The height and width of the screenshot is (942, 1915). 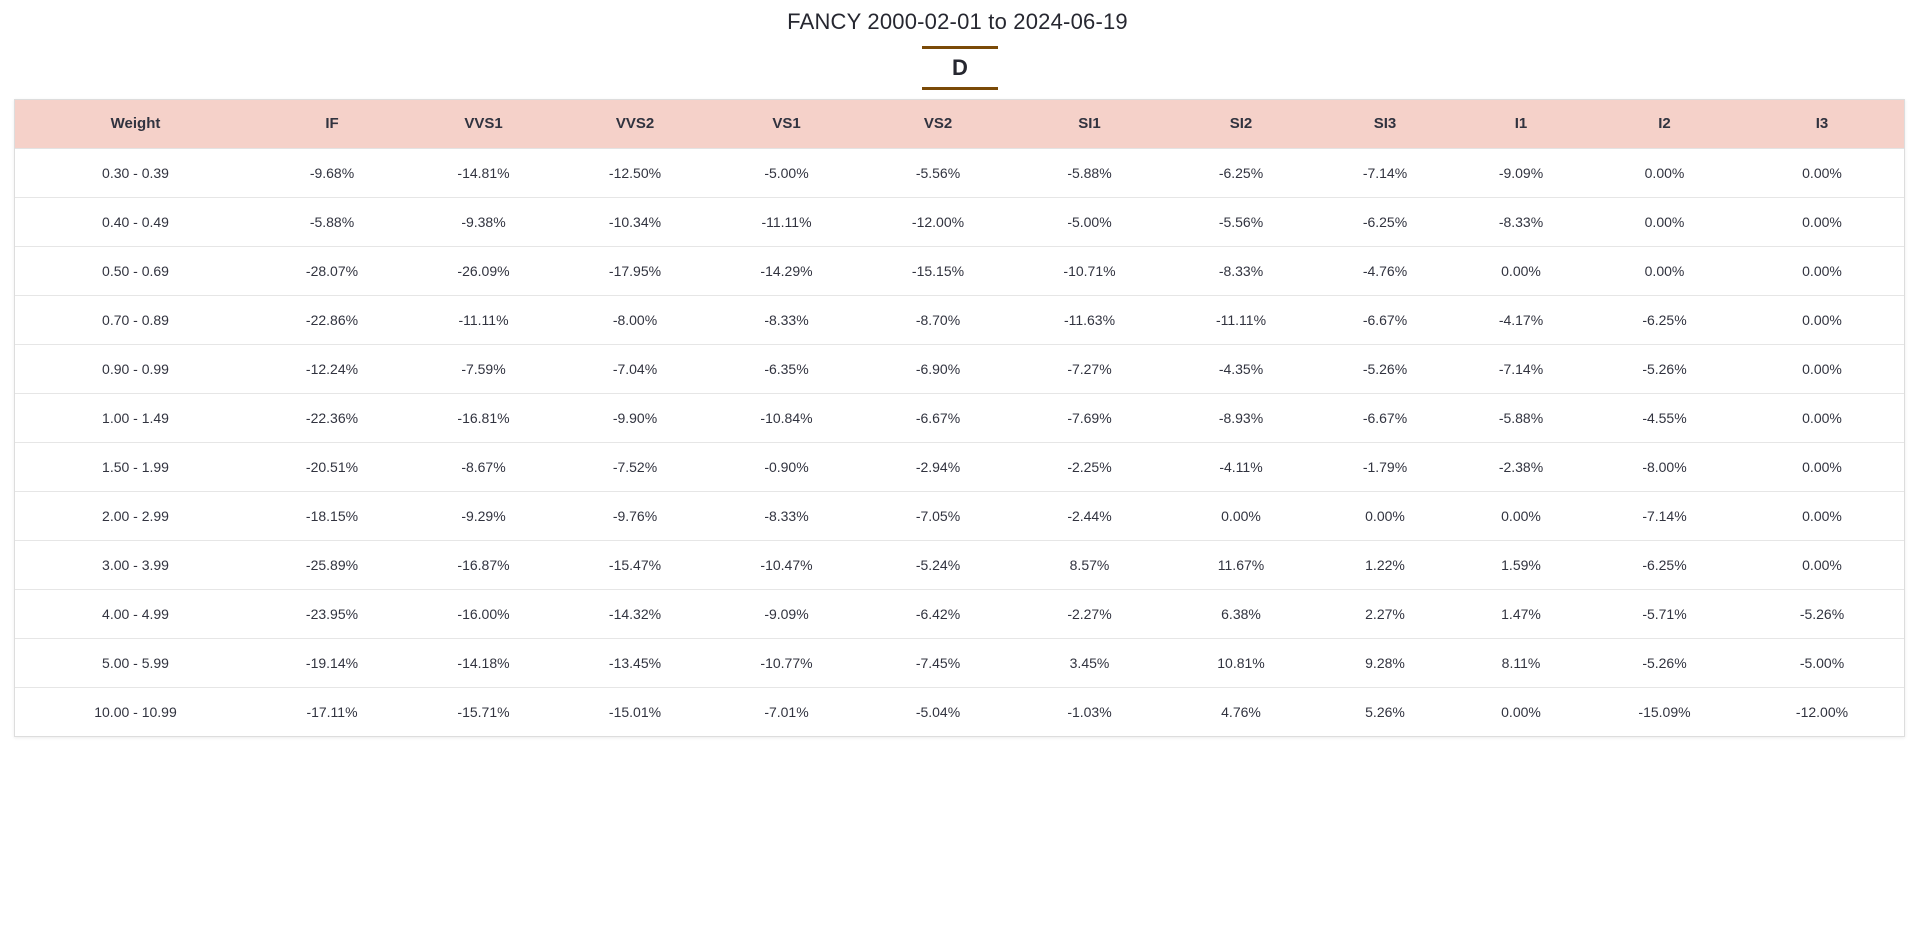 I want to click on column-header-vvs1: VVS1, so click(x=483, y=124).